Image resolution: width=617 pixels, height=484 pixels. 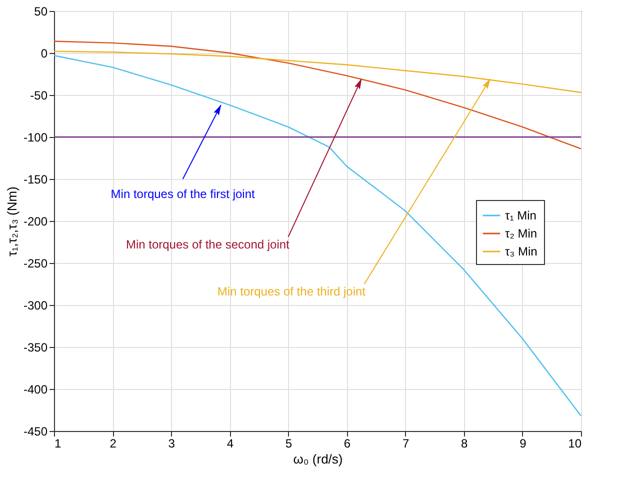 What do you see at coordinates (464, 443) in the screenshot?
I see `x-tick-label: 8` at bounding box center [464, 443].